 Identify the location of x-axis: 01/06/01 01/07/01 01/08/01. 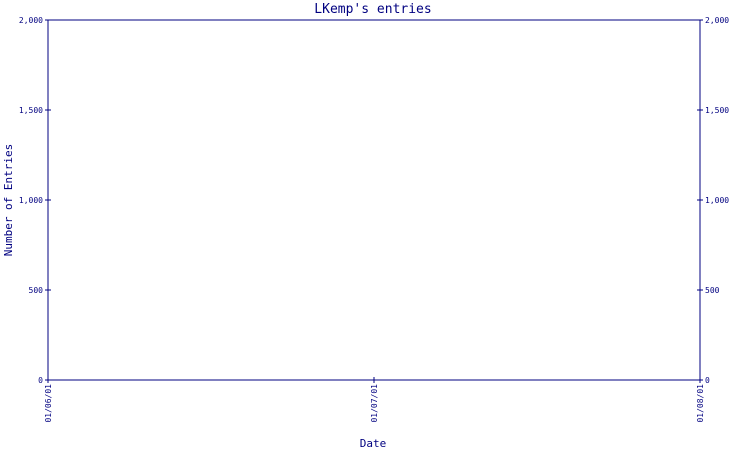
(374, 400).